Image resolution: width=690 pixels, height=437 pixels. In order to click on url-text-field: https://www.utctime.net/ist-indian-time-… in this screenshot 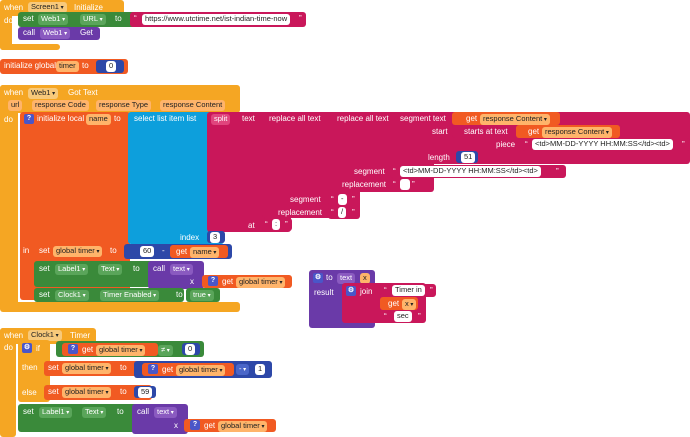, I will do `click(216, 19)`.